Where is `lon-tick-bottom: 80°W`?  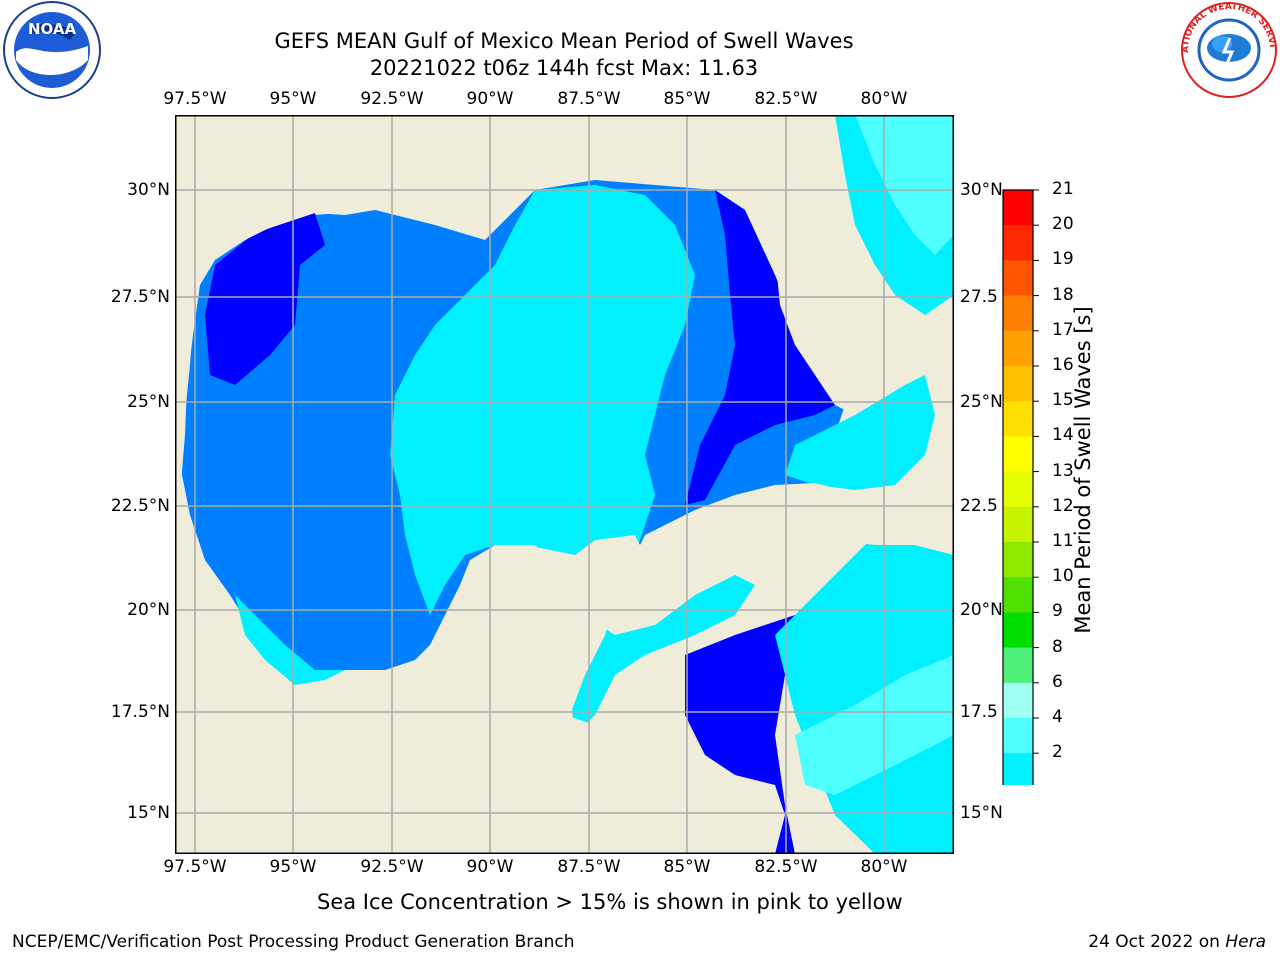 lon-tick-bottom: 80°W is located at coordinates (884, 867).